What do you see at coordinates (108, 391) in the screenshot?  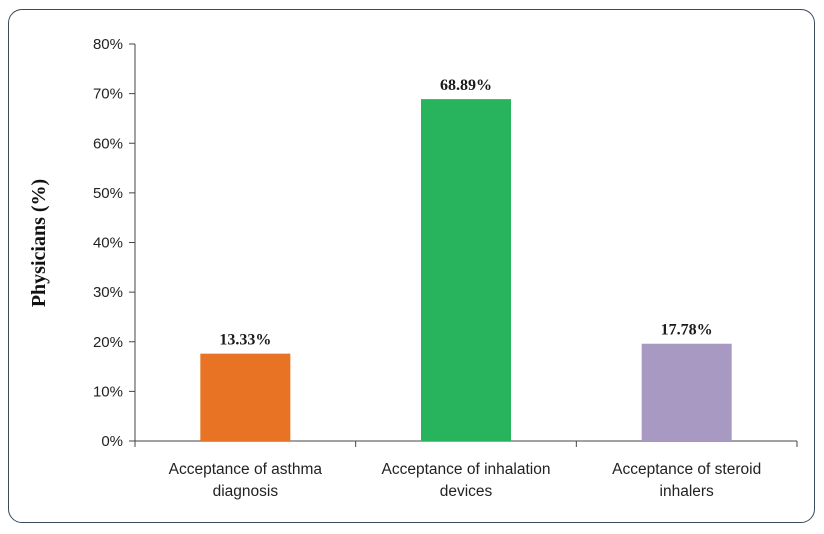 I see `y-tick-label: 10%` at bounding box center [108, 391].